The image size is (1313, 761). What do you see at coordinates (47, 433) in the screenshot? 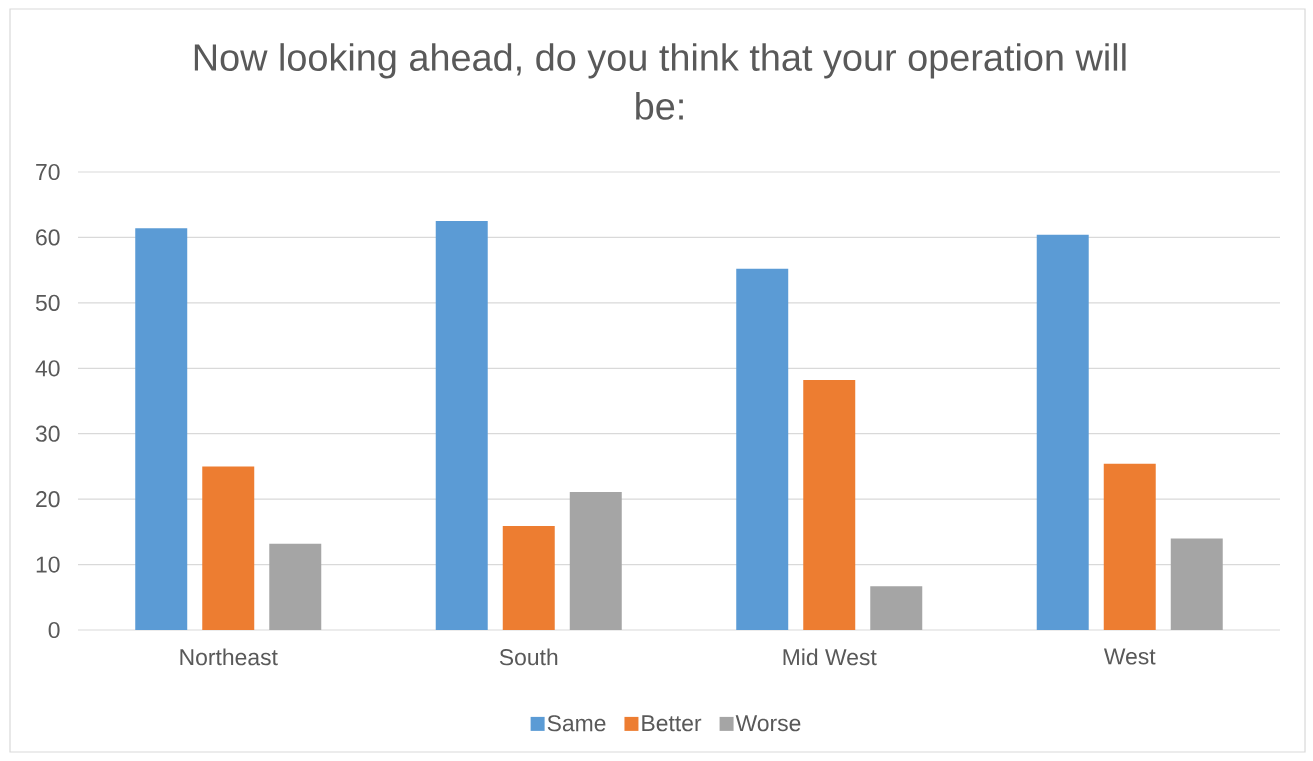
I see `y-tick-label: 30` at bounding box center [47, 433].